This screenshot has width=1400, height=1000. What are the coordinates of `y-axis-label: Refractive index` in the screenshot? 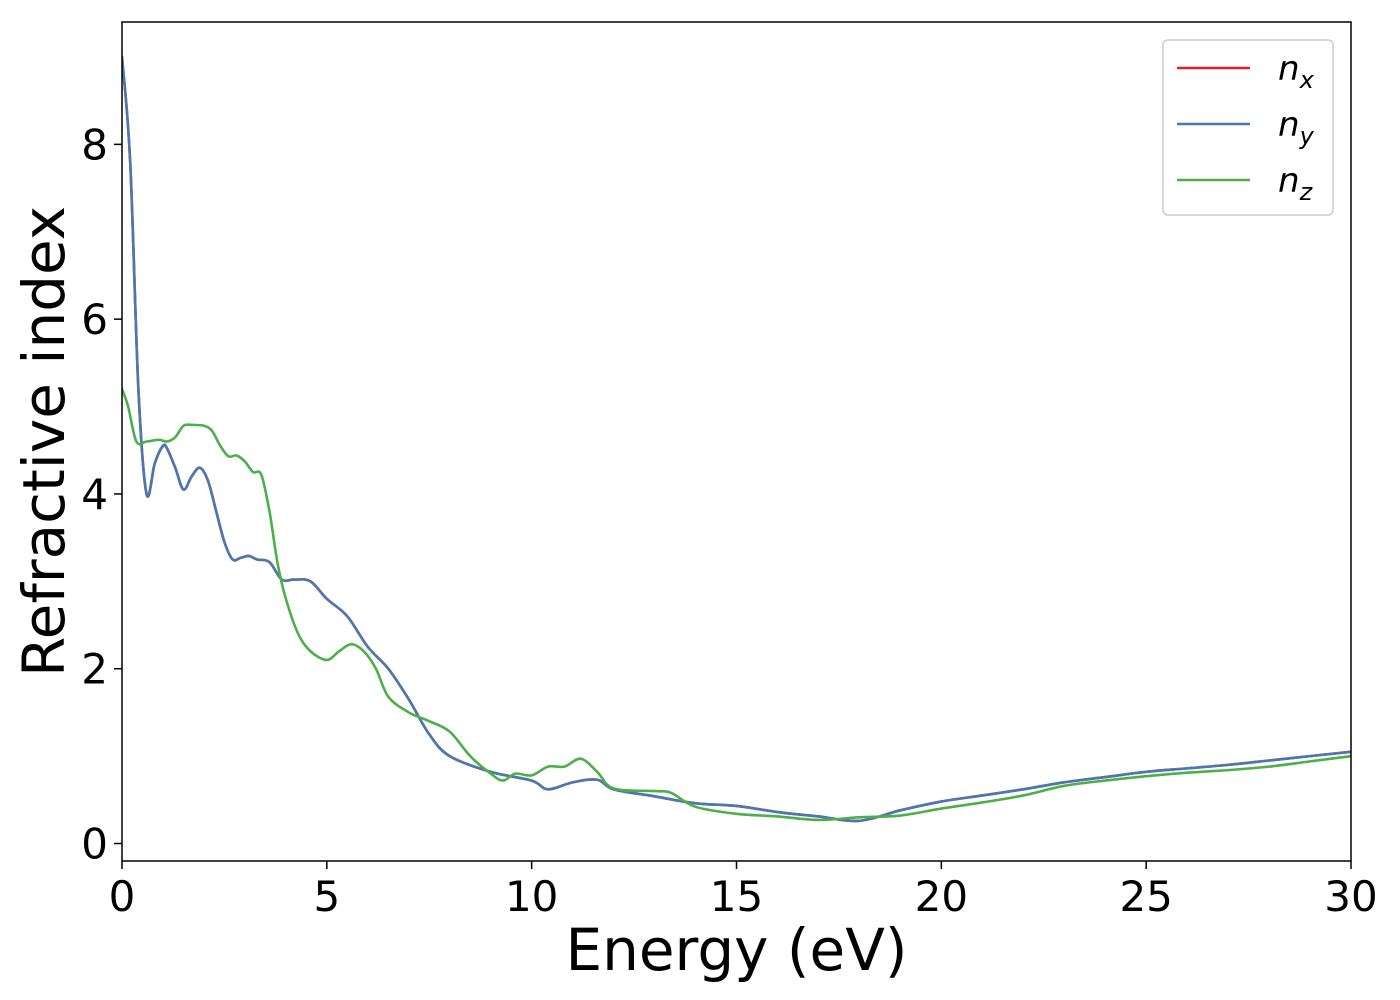 It's located at (44, 441).